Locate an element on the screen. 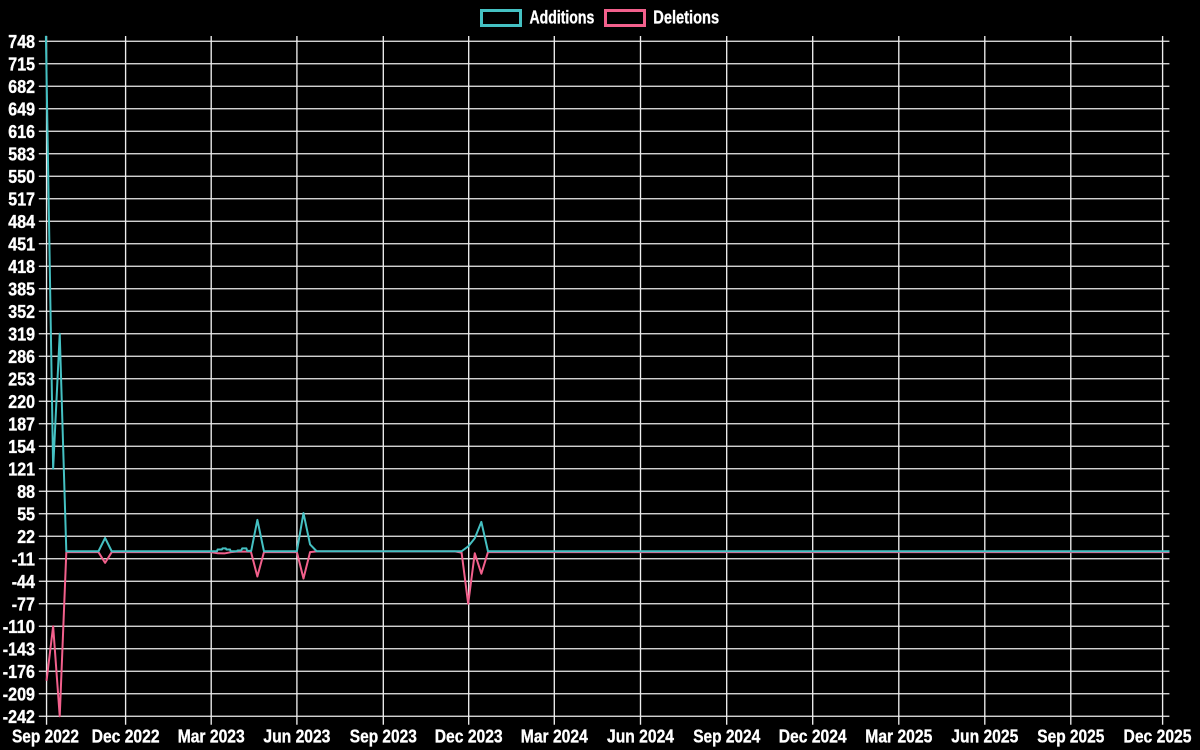  svg-text: Mar 2024 is located at coordinates (554, 737).